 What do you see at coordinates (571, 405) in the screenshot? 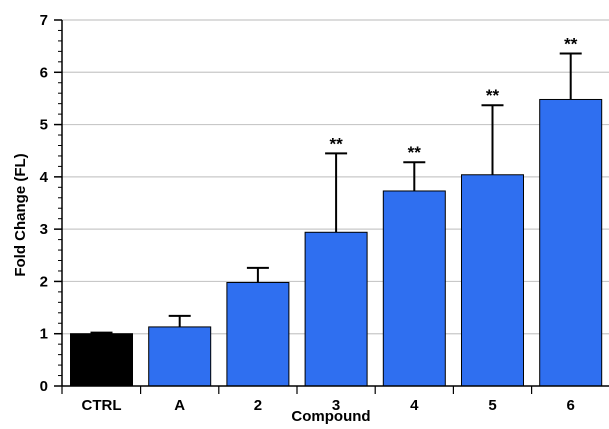
I see `x-tick-label: 6` at bounding box center [571, 405].